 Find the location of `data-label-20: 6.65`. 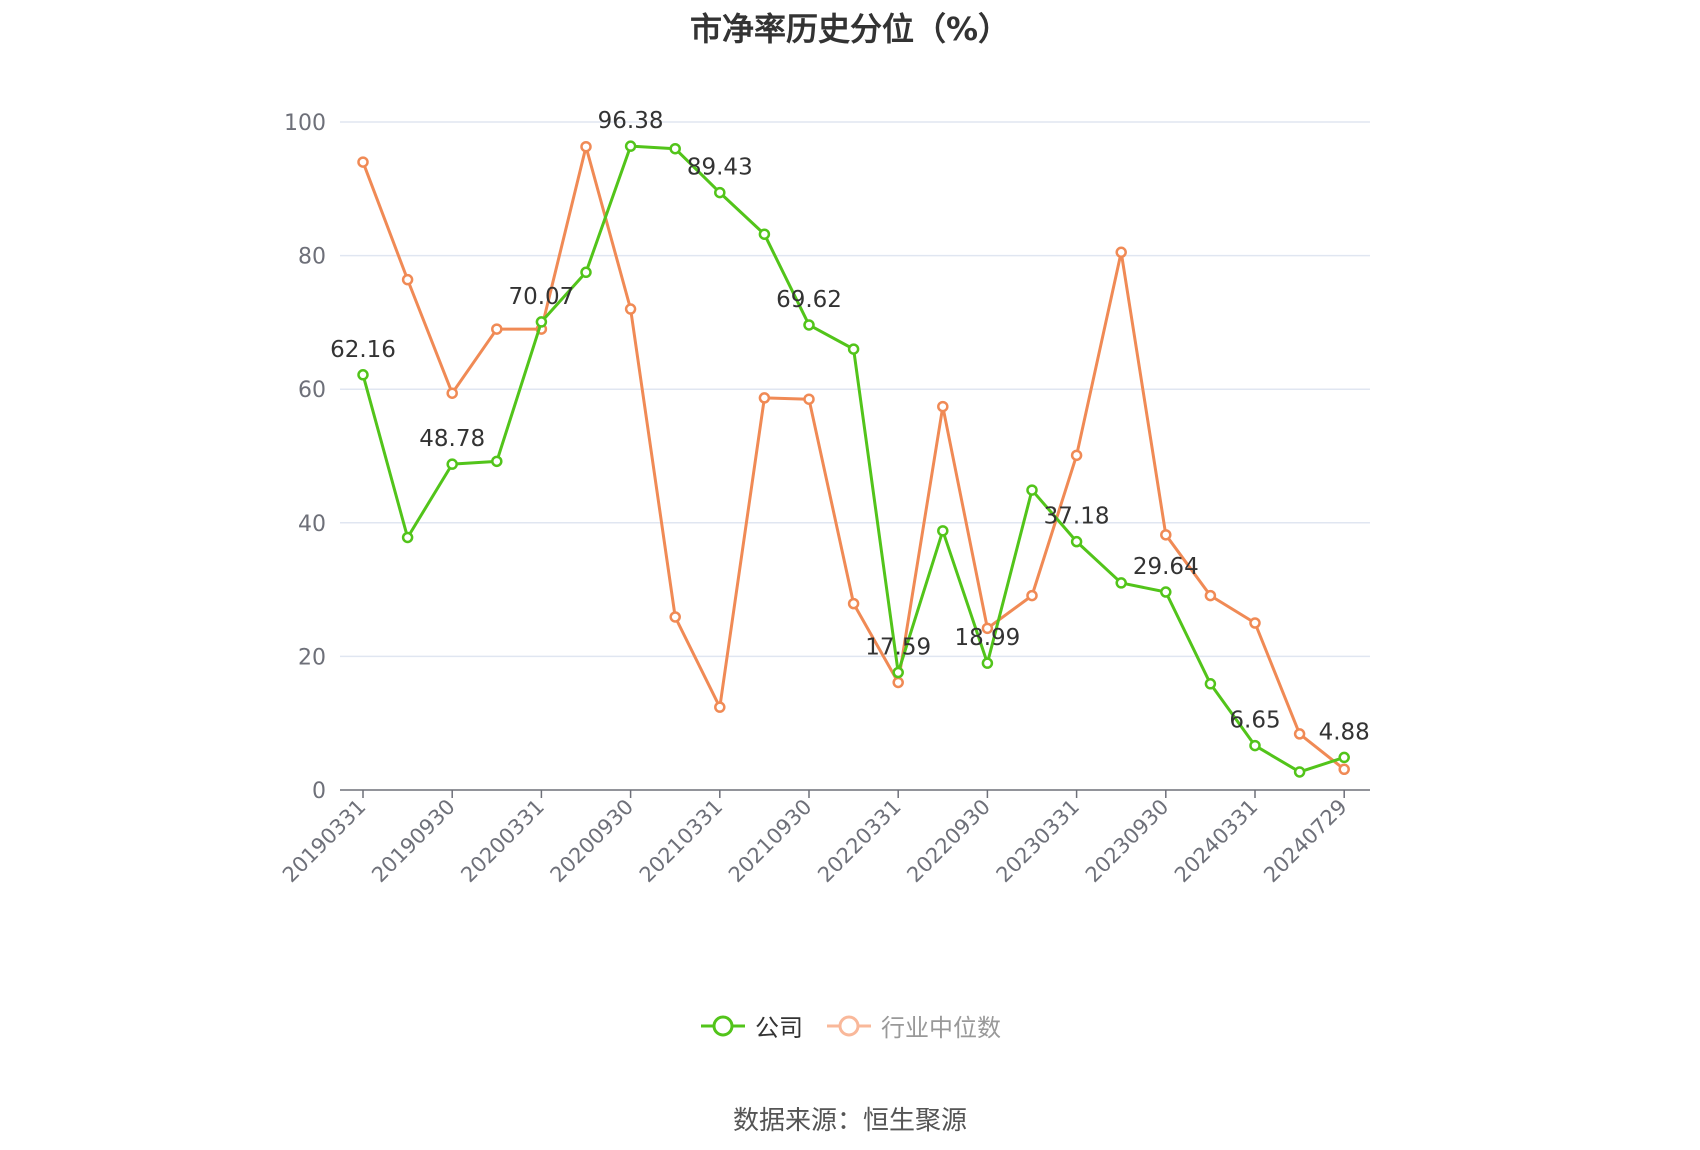

data-label-20: 6.65 is located at coordinates (1254, 721).